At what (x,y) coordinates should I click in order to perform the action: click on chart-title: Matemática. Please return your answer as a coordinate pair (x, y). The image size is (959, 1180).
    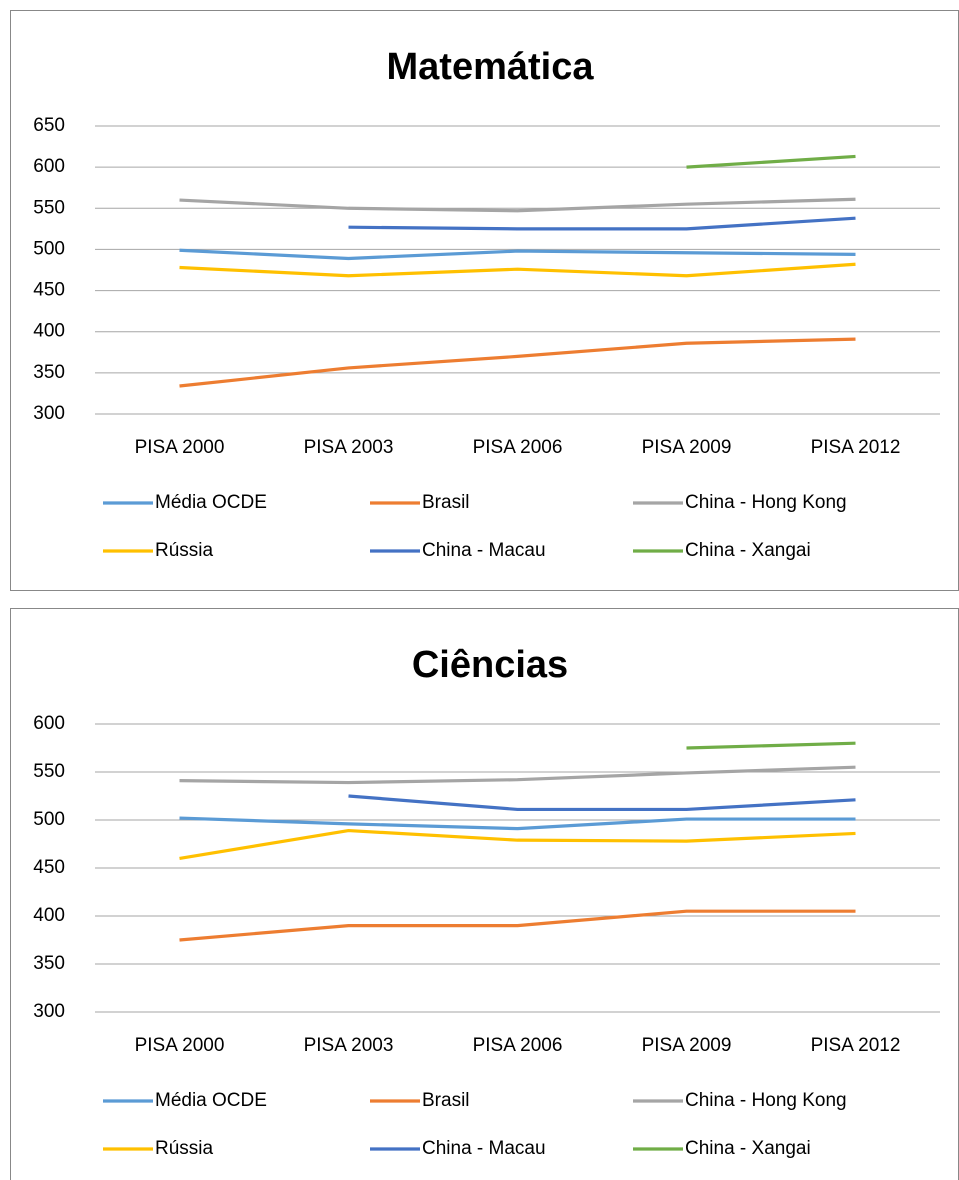
    Looking at the image, I should click on (491, 67).